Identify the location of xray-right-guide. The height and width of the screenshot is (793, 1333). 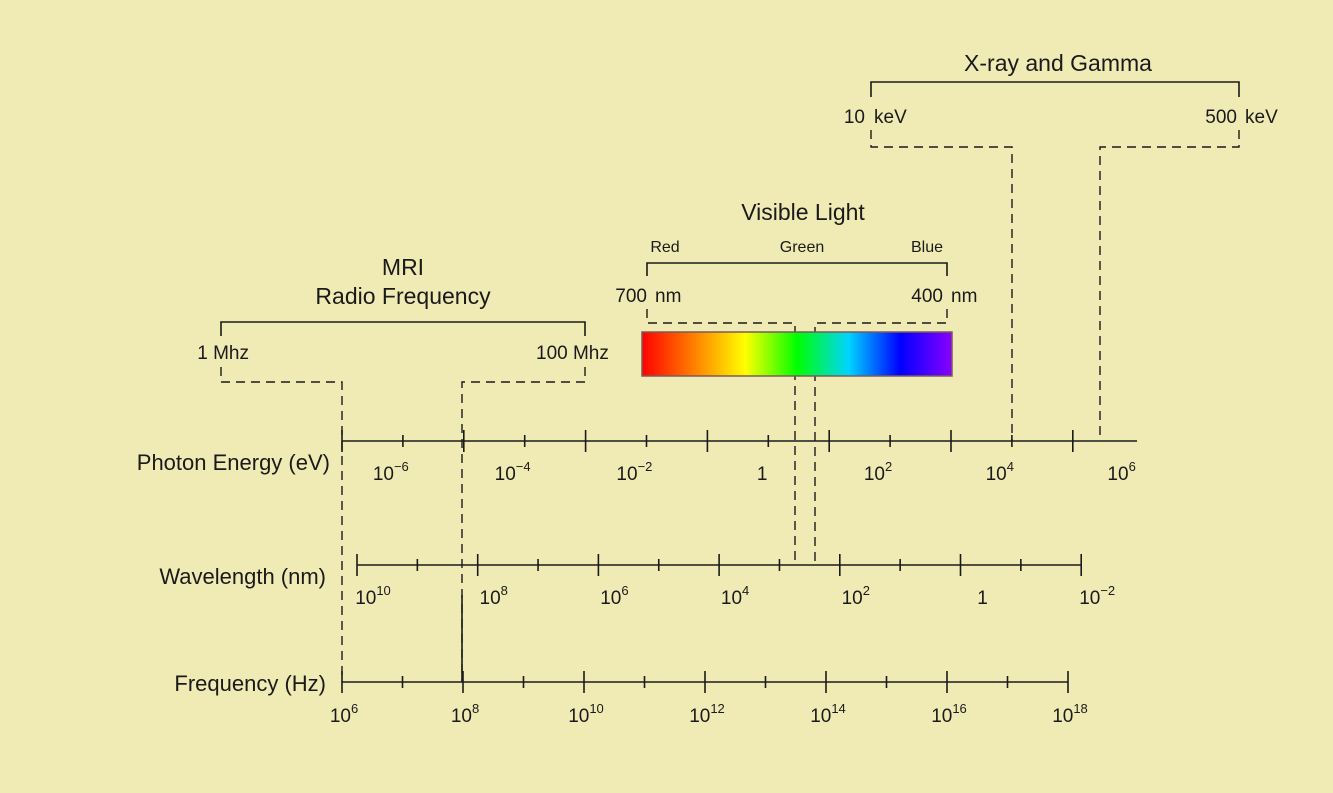
(1169, 285).